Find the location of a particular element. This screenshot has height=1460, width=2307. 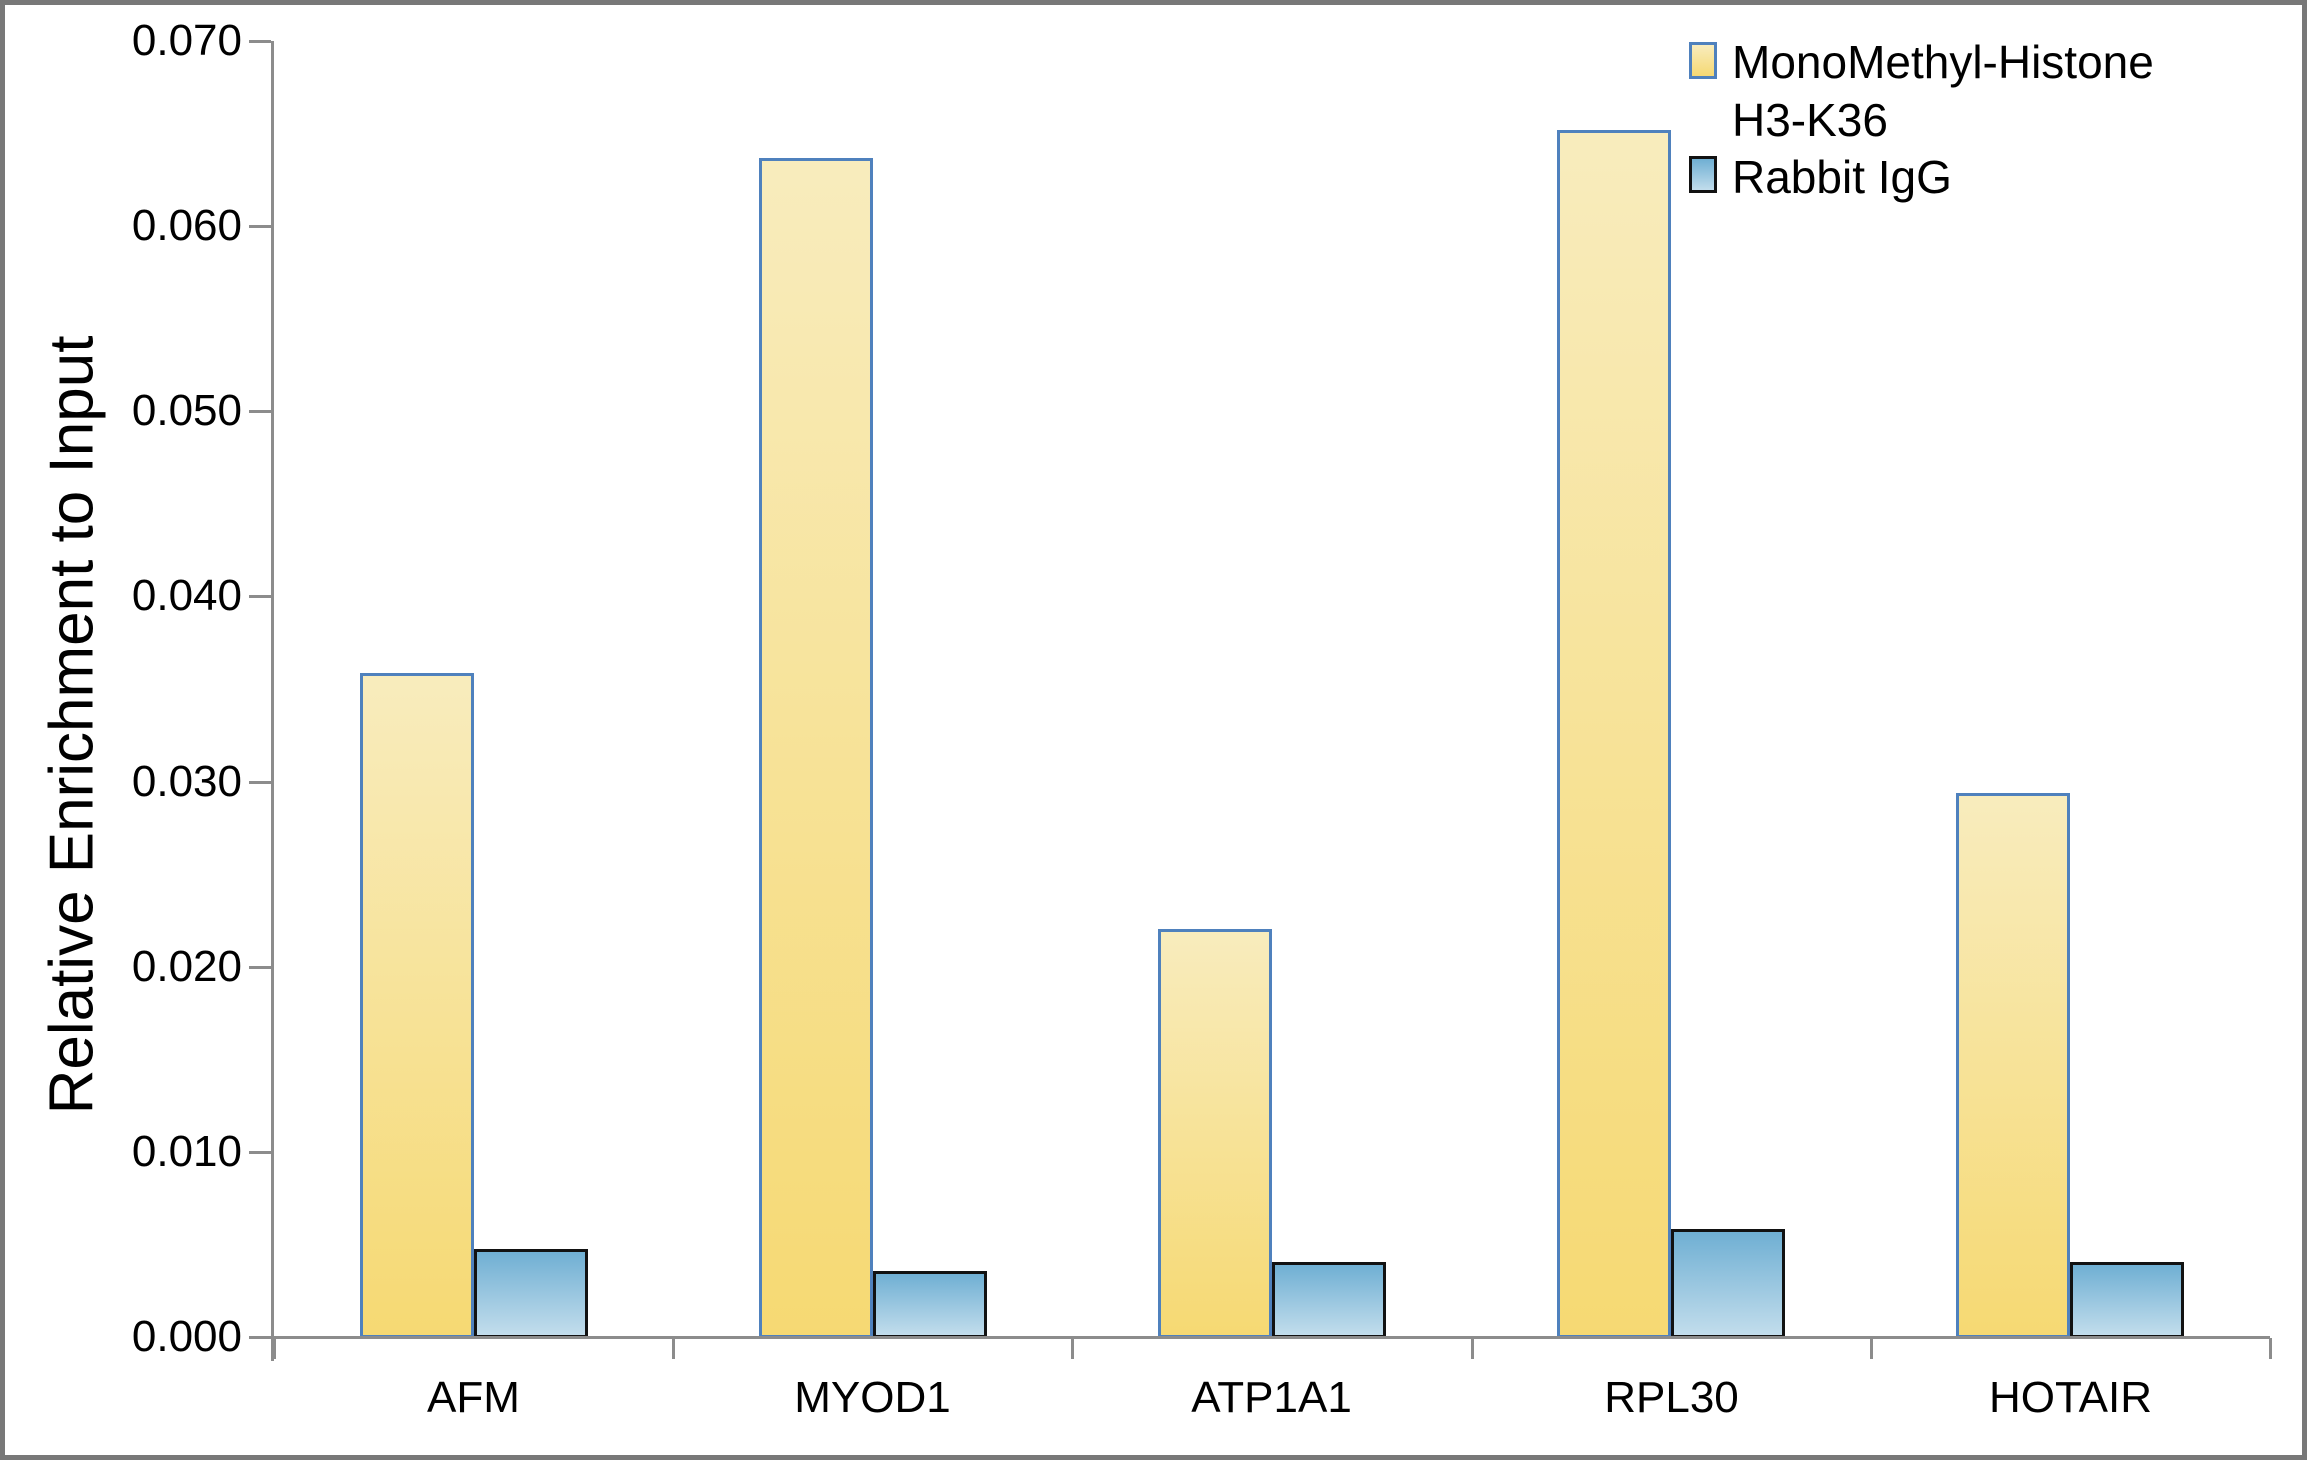

y-axis-line is located at coordinates (272, 701).